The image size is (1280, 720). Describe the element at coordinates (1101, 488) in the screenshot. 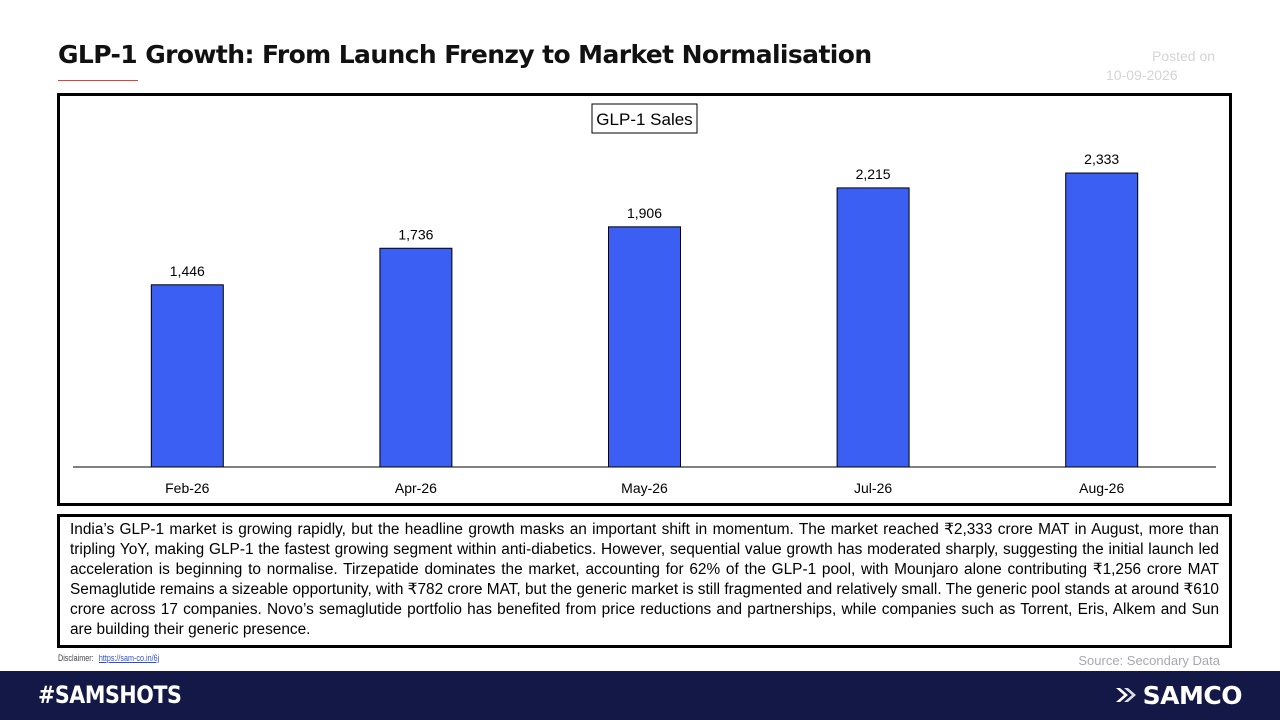

I see `x-tick-label-aug-26: Aug-26` at that location.